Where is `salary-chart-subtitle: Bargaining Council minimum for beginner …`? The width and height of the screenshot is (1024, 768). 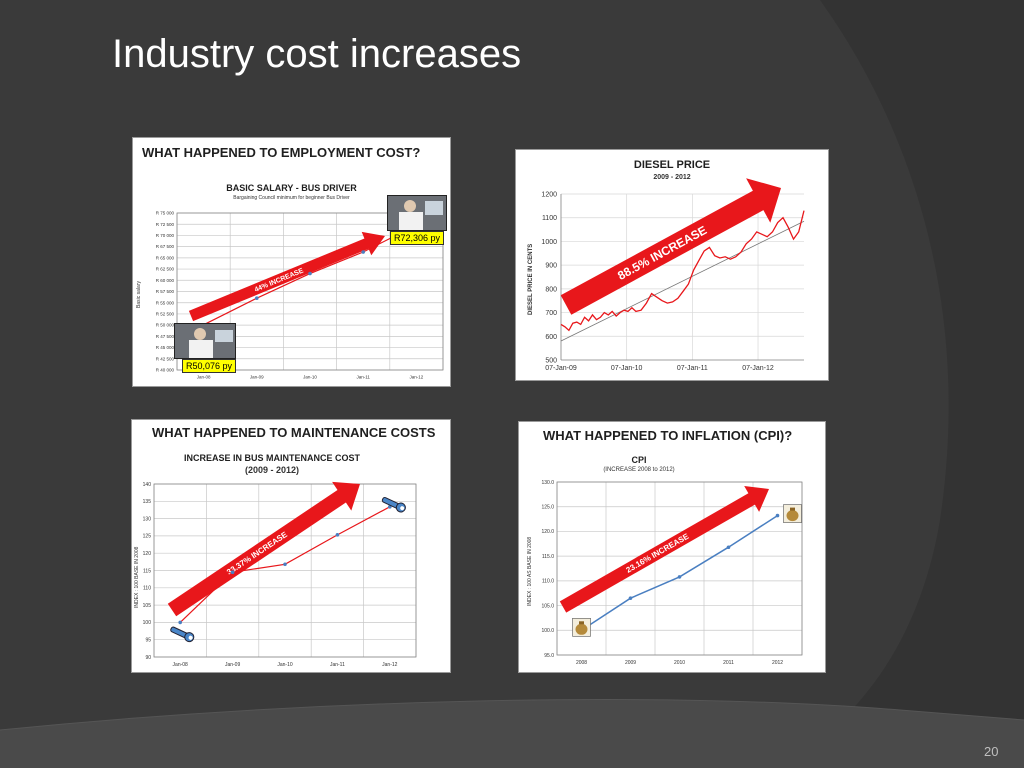
salary-chart-subtitle: Bargaining Council minimum for beginner … is located at coordinates (291, 198).